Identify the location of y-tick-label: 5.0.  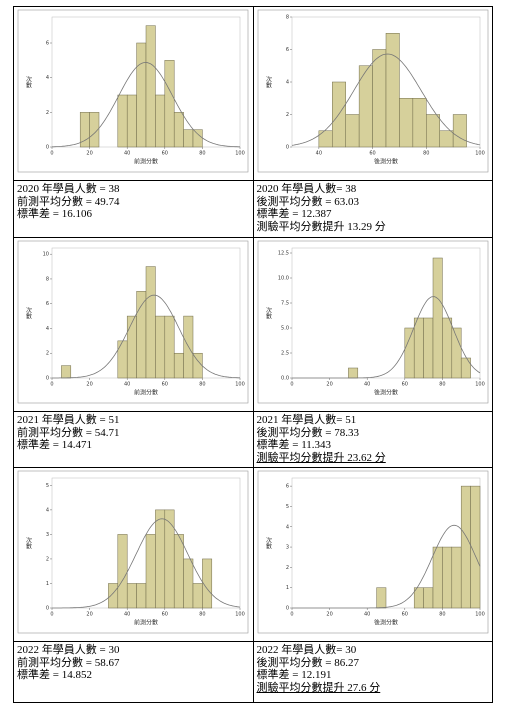
(285, 329).